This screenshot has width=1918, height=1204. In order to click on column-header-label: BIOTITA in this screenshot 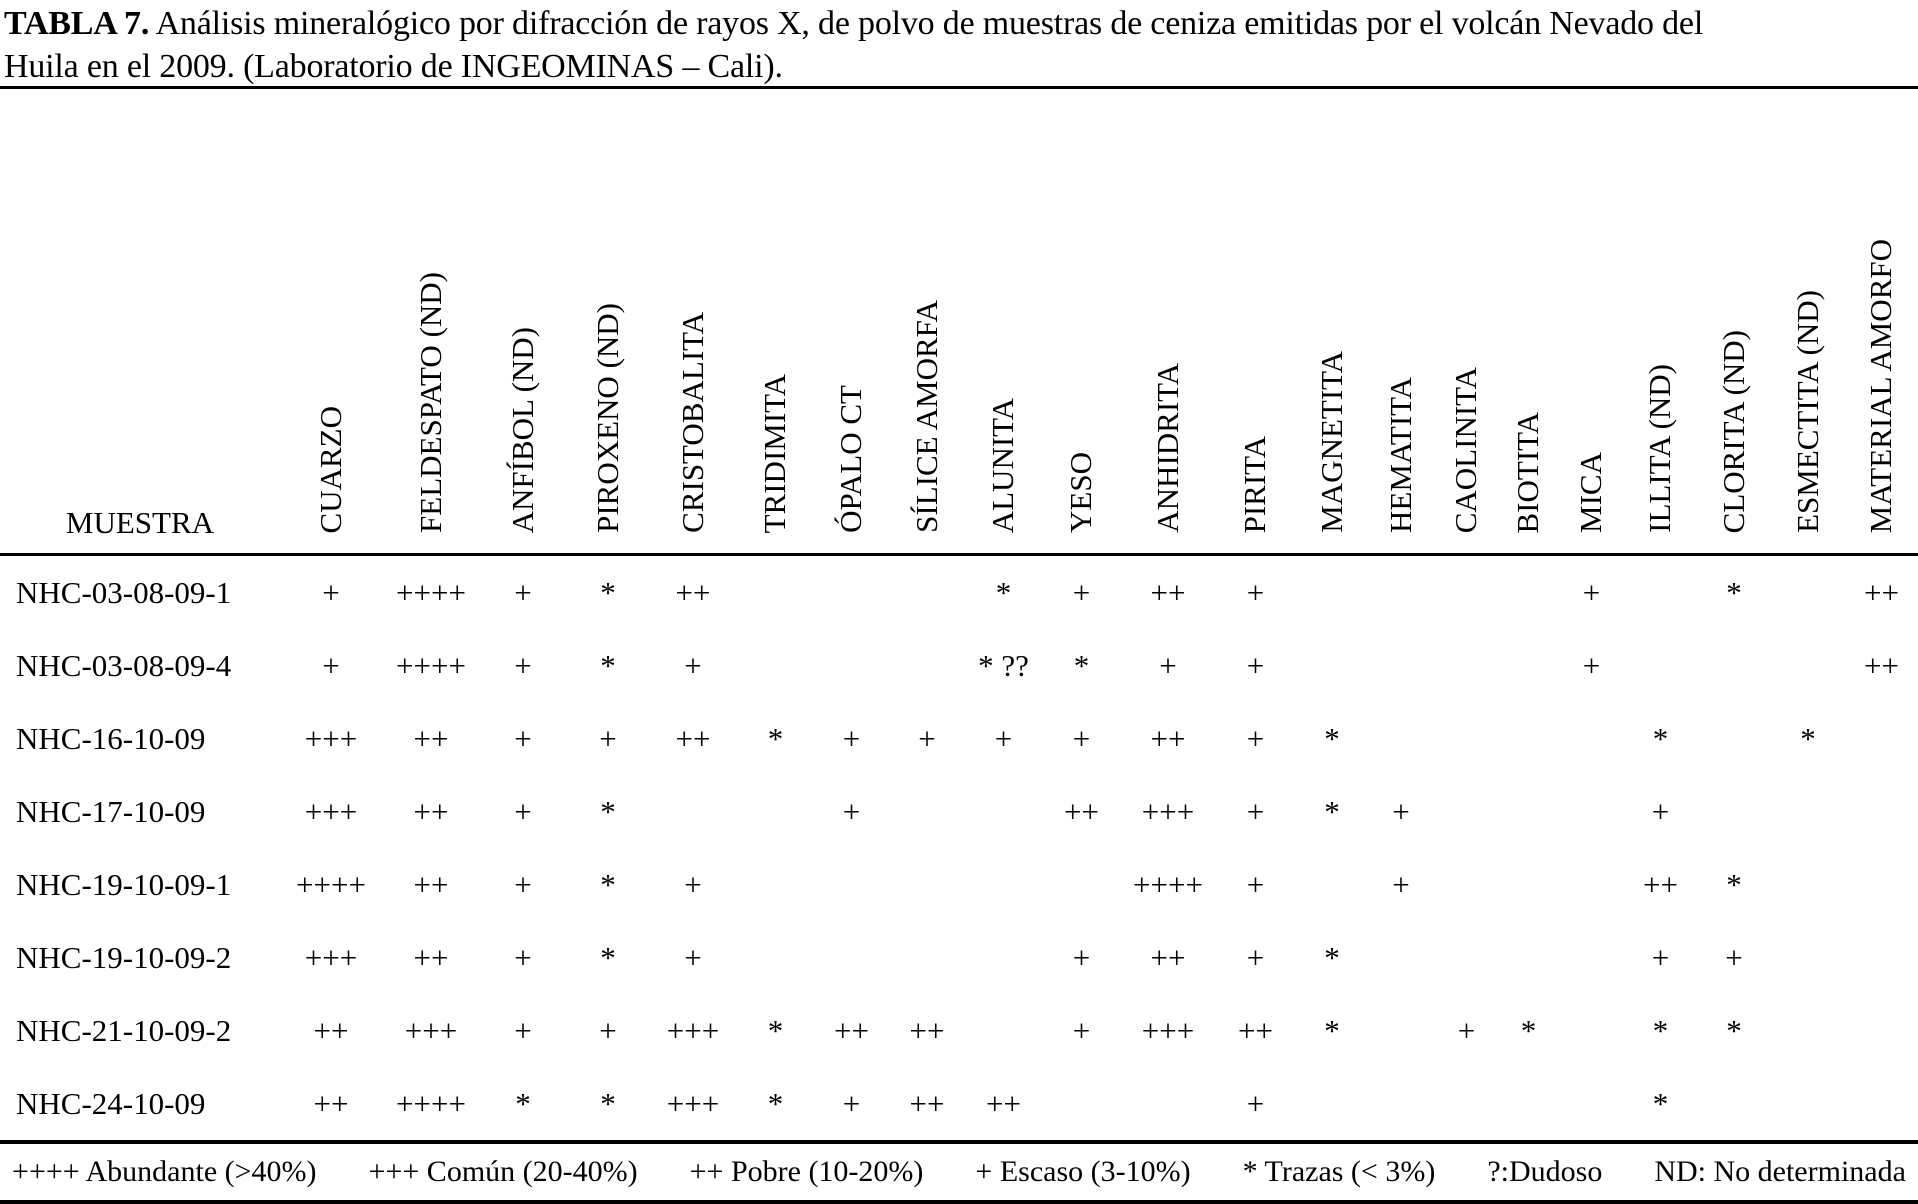, I will do `click(1528, 472)`.